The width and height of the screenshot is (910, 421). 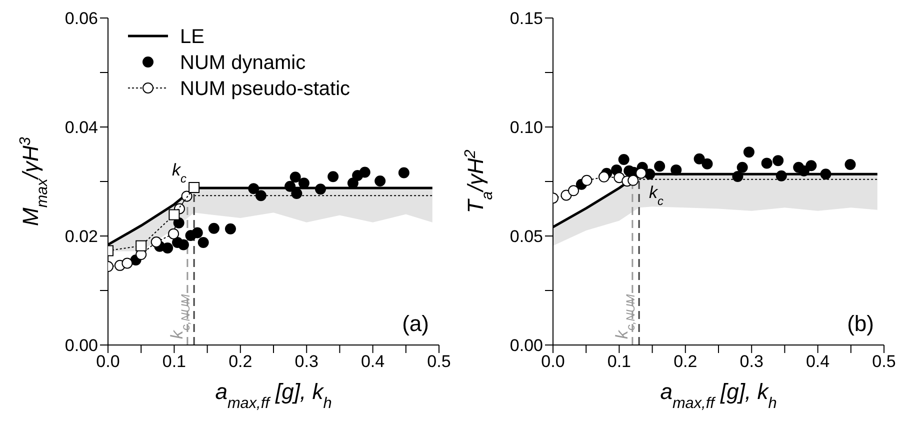 I want to click on legend-label: LE, so click(x=192, y=37).